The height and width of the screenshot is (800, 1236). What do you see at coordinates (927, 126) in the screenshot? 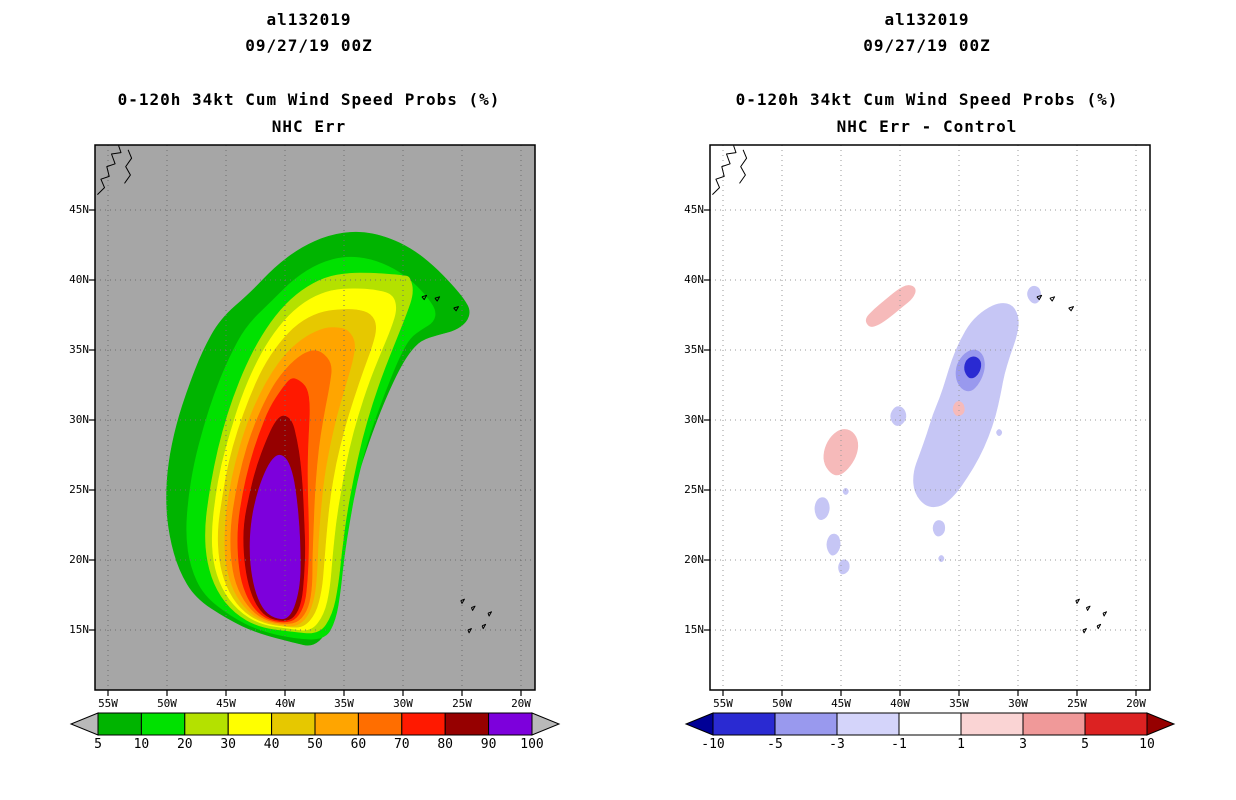
I see `experiment-title: NHC Err - Control` at bounding box center [927, 126].